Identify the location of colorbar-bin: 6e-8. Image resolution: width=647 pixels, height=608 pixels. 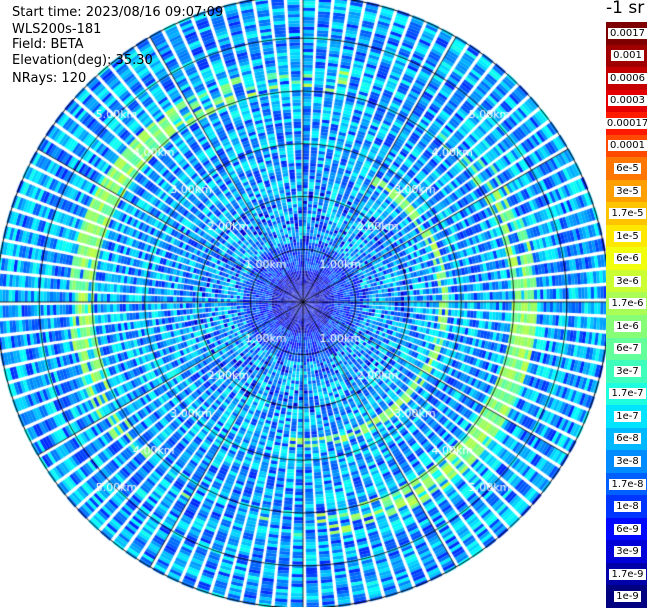
(626, 439).